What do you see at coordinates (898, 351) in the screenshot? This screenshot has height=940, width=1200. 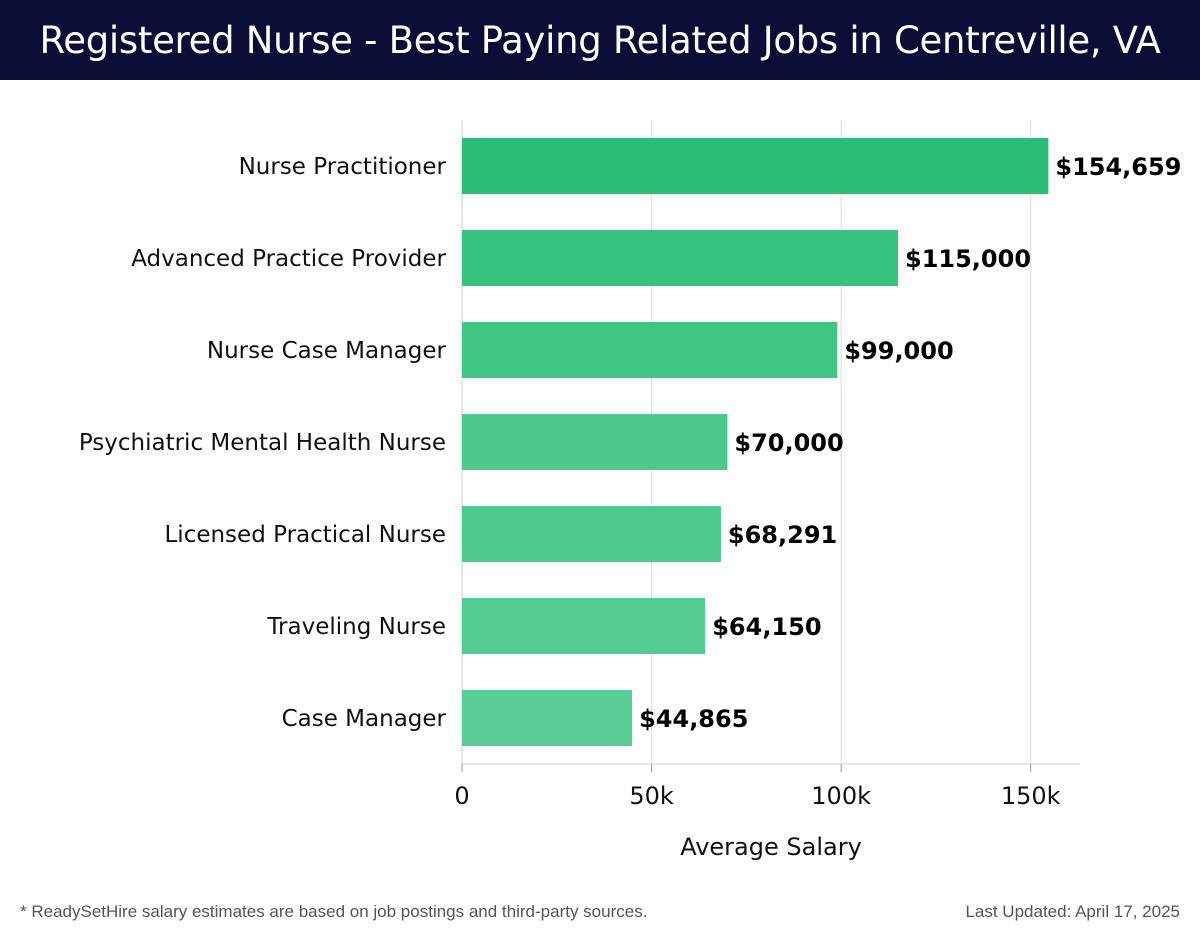 I see `data-label: $99,000` at bounding box center [898, 351].